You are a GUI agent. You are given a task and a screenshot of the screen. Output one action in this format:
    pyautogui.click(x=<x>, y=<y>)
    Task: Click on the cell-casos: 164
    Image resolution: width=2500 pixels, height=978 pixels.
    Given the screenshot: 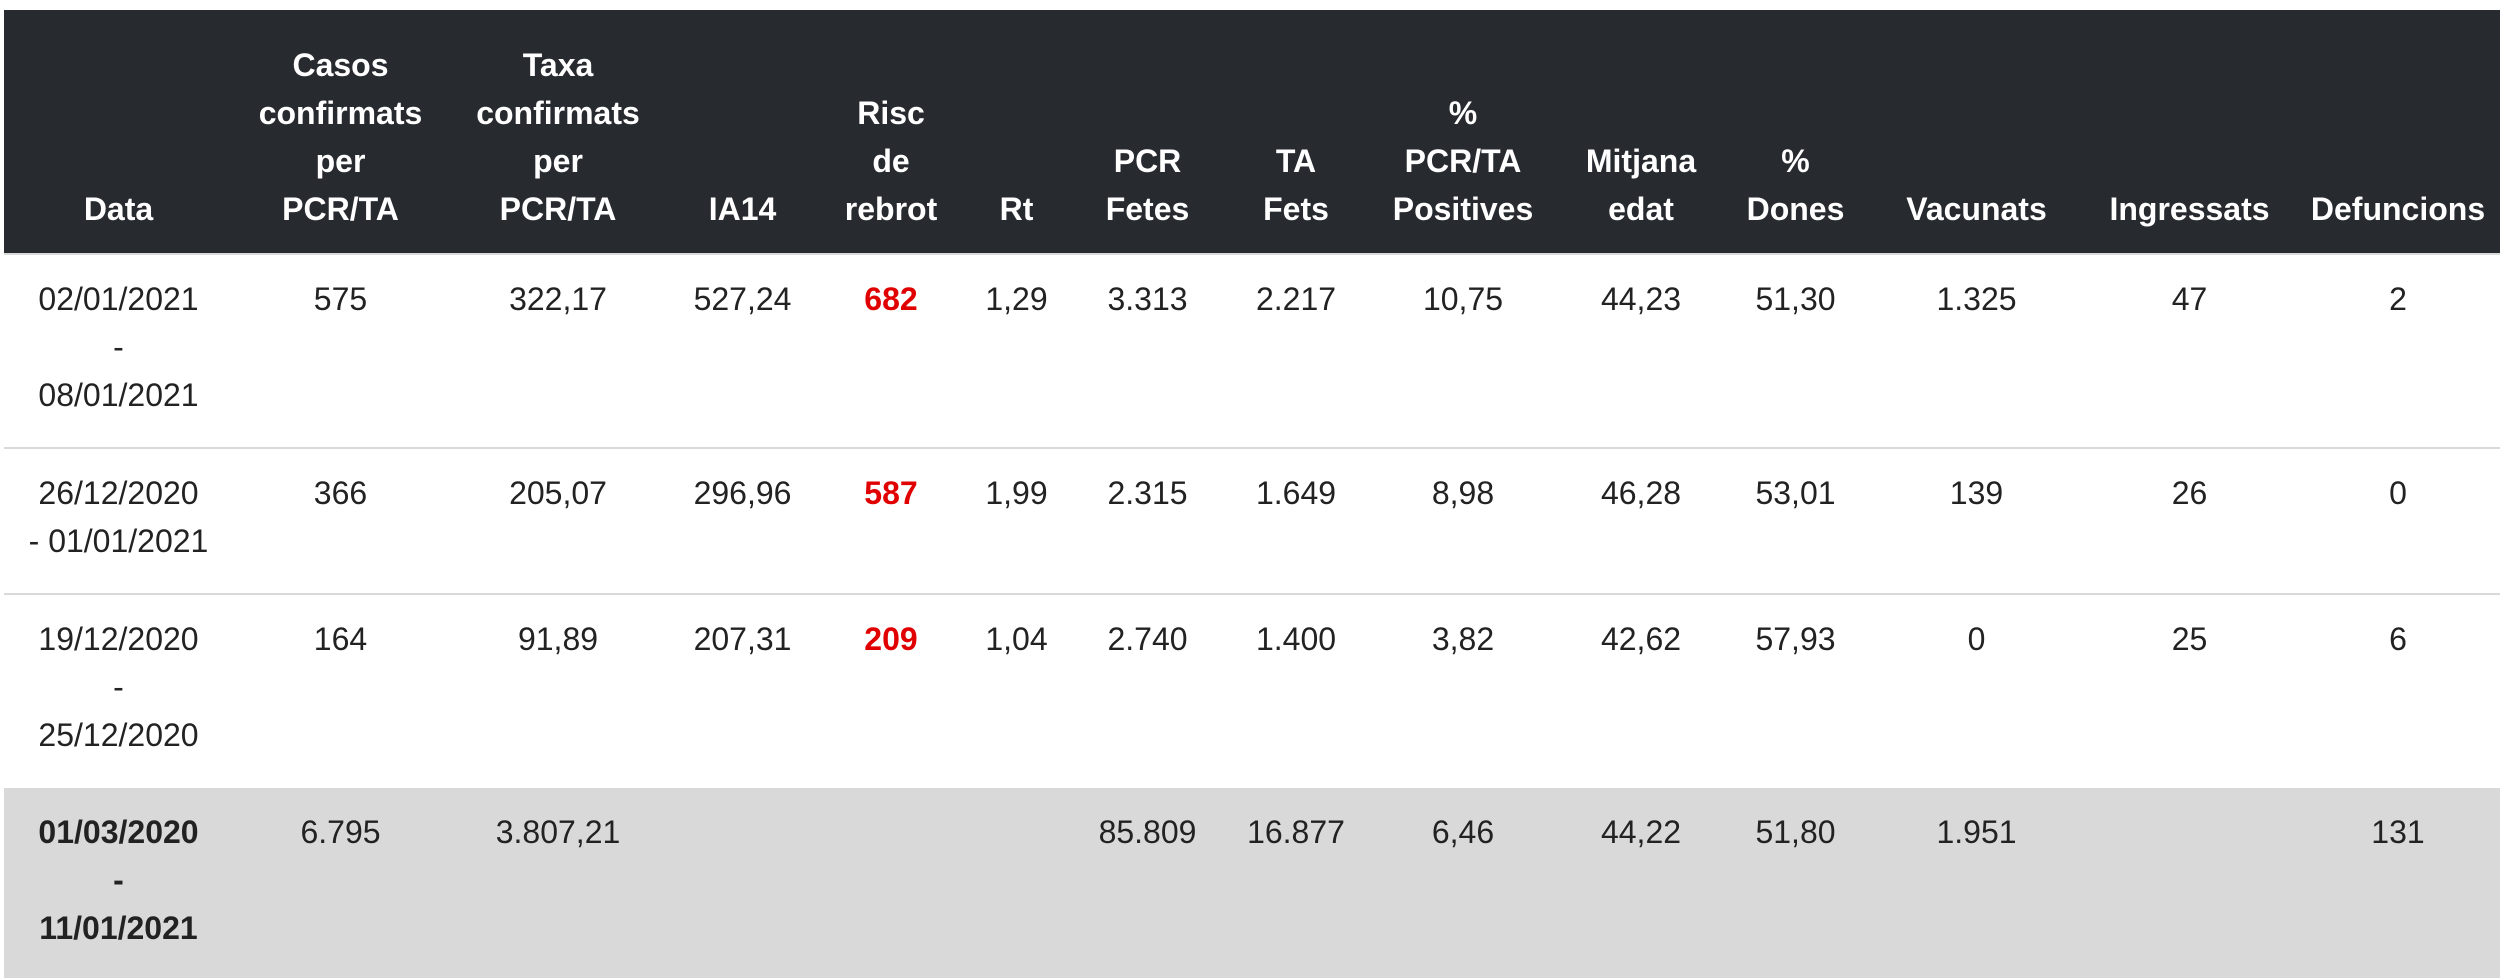 What is the action you would take?
    pyautogui.click(x=340, y=690)
    